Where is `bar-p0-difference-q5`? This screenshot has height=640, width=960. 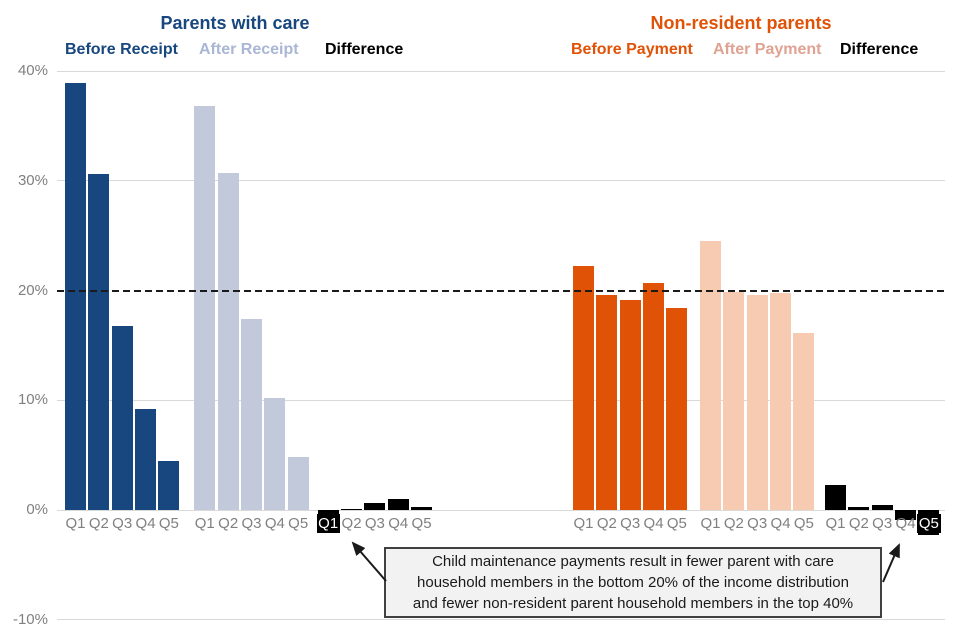 bar-p0-difference-q5 is located at coordinates (422, 508).